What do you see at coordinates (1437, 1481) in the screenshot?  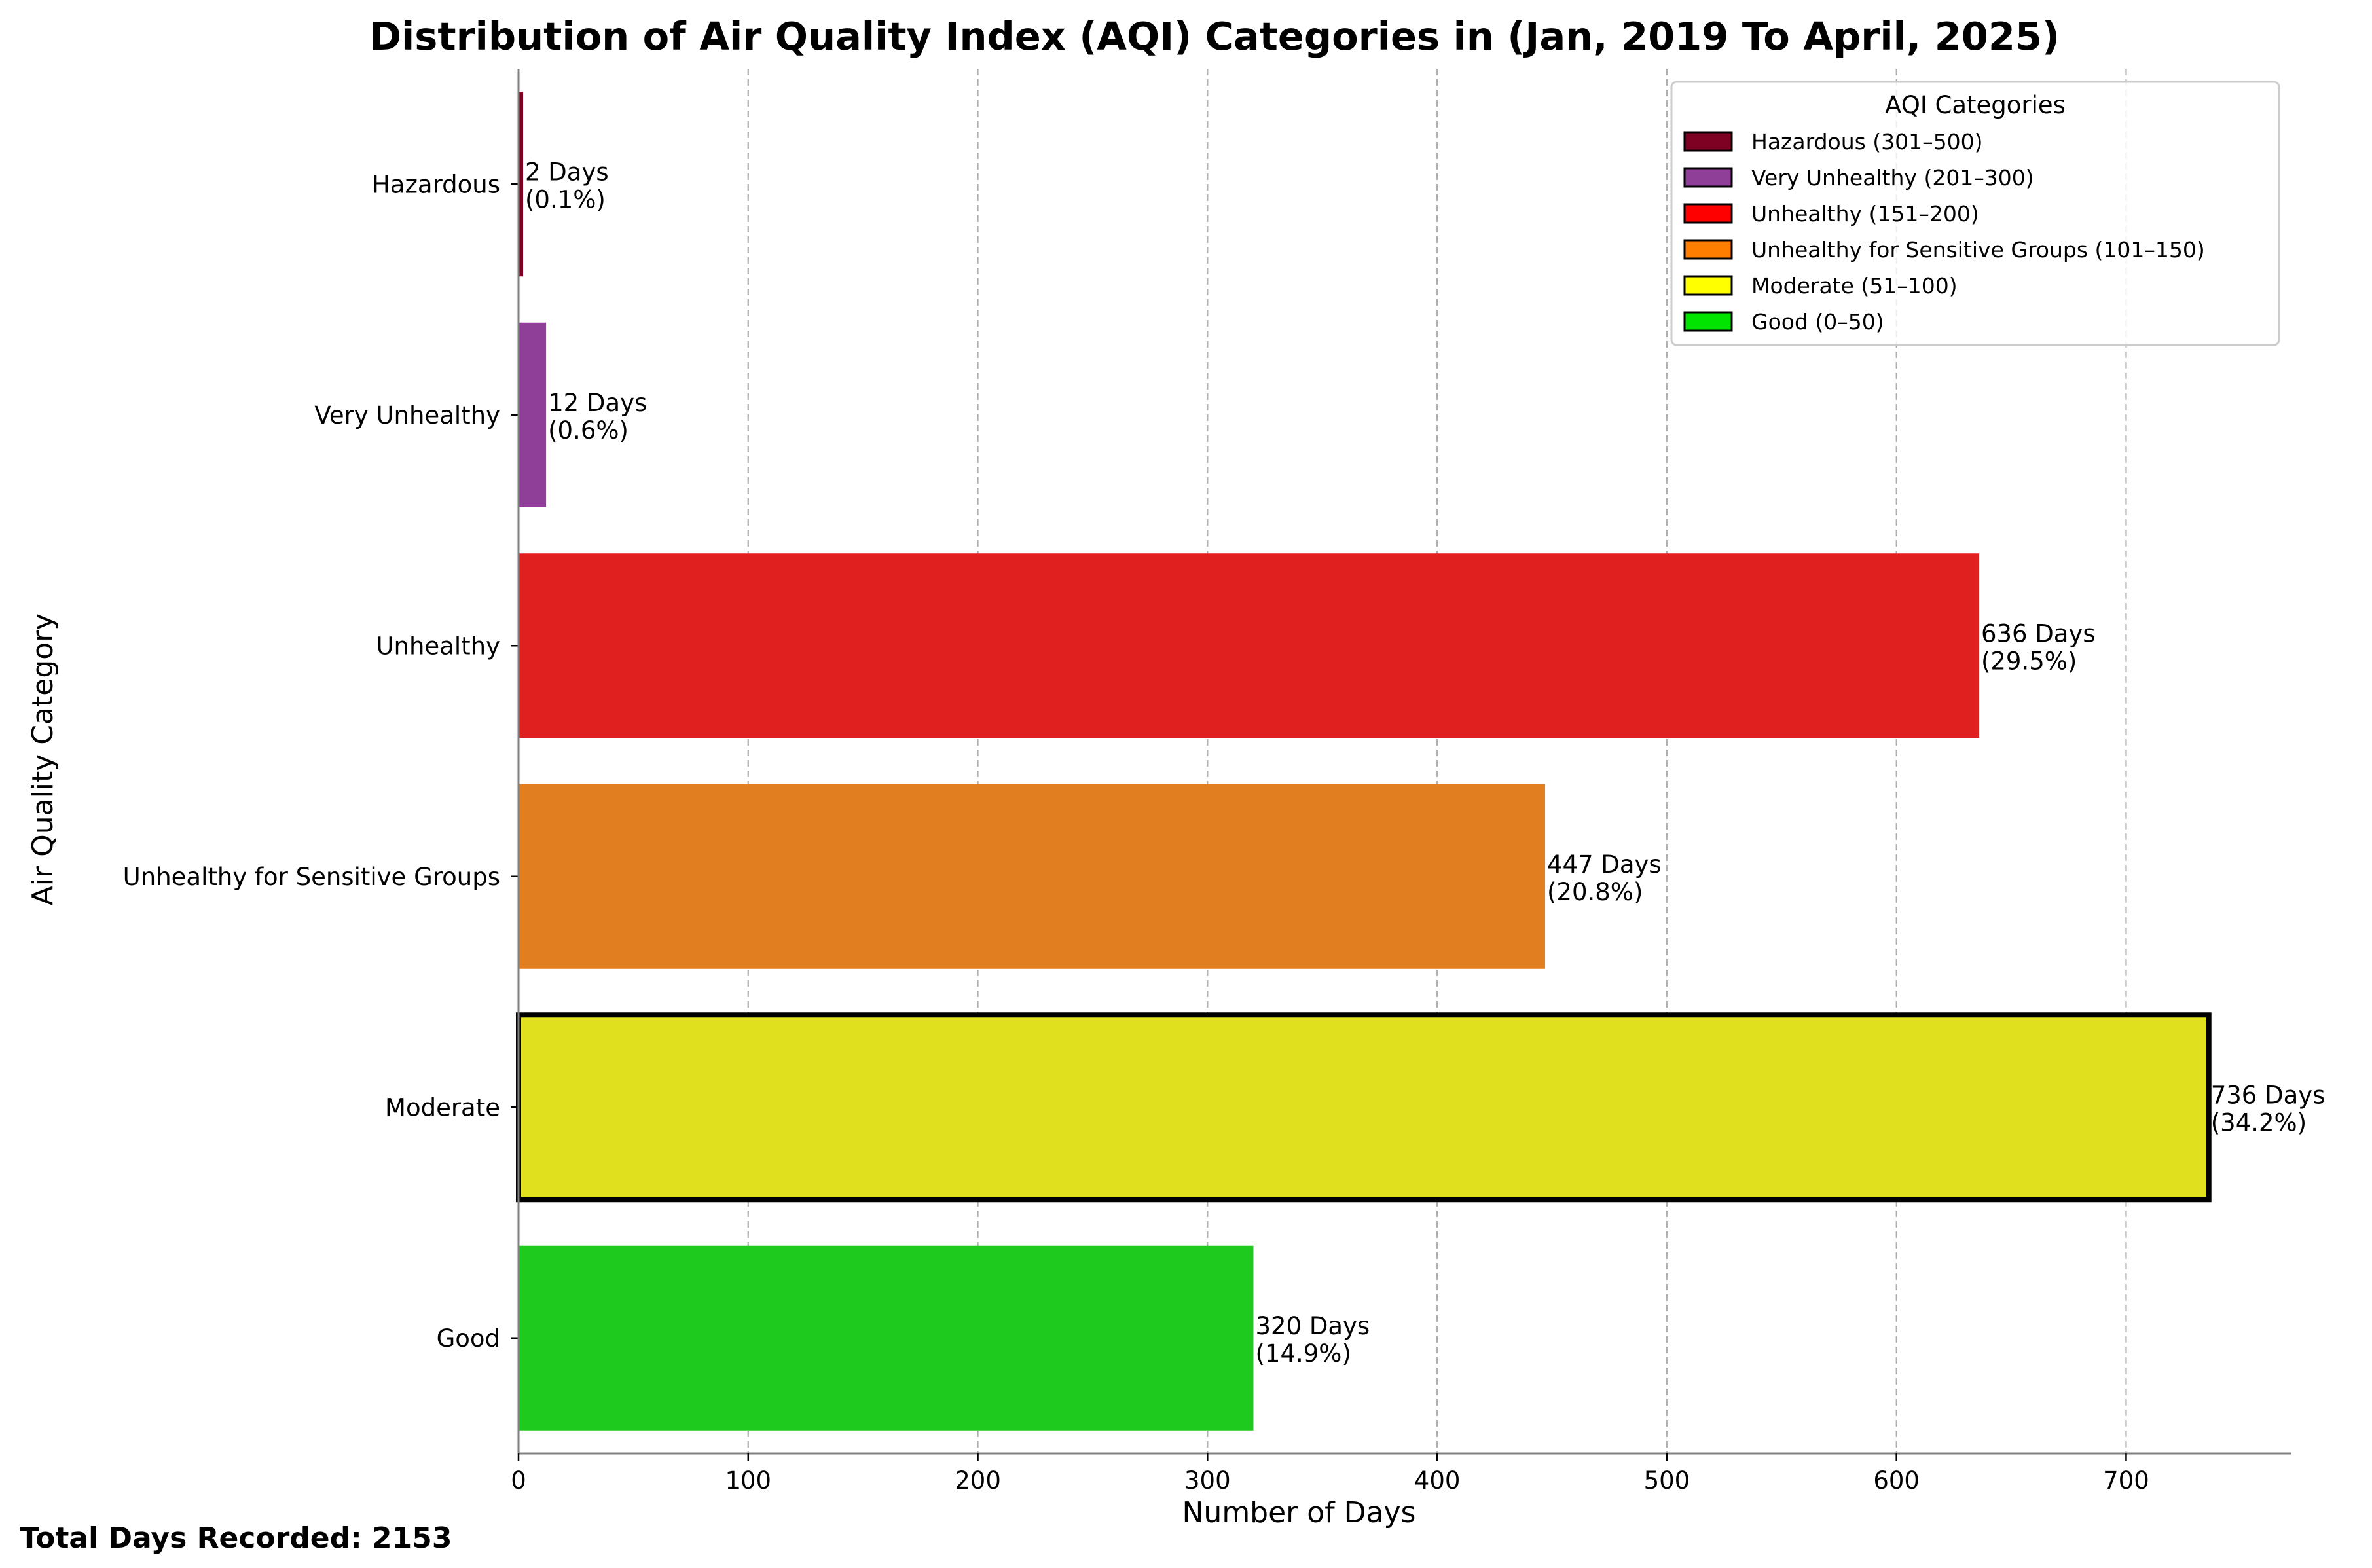 I see `x-tick-label: 400` at bounding box center [1437, 1481].